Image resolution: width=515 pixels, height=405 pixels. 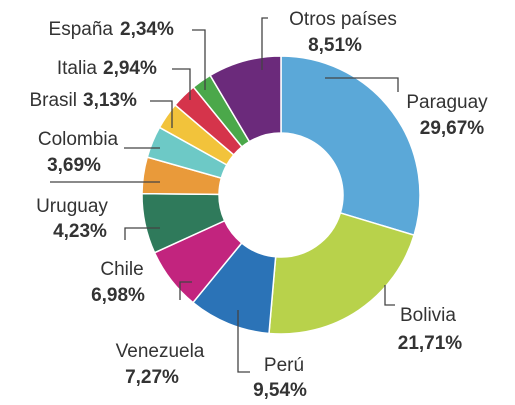 I want to click on slice-label: Chile, so click(x=121, y=269).